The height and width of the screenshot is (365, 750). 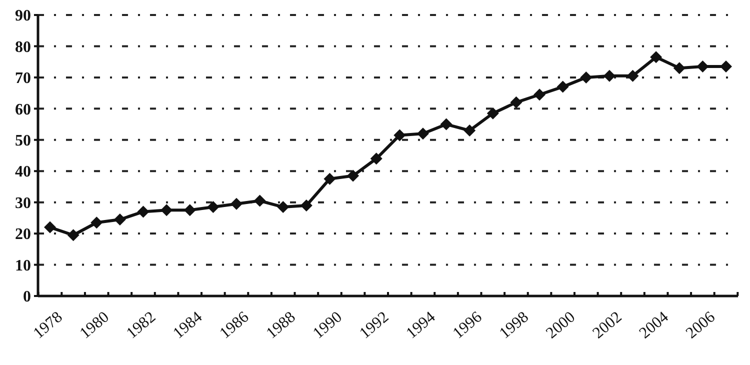 What do you see at coordinates (514, 325) in the screenshot?
I see `x-tick-label: 1998` at bounding box center [514, 325].